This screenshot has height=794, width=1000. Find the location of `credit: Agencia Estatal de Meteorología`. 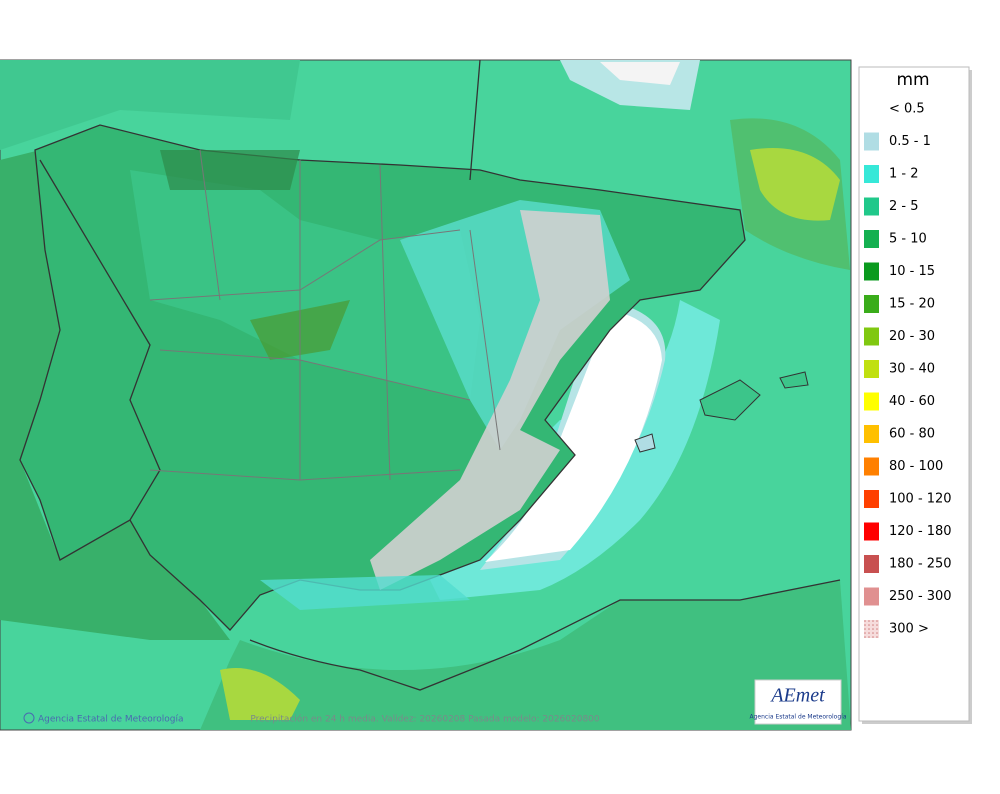

credit: Agencia Estatal de Meteorología is located at coordinates (111, 720).